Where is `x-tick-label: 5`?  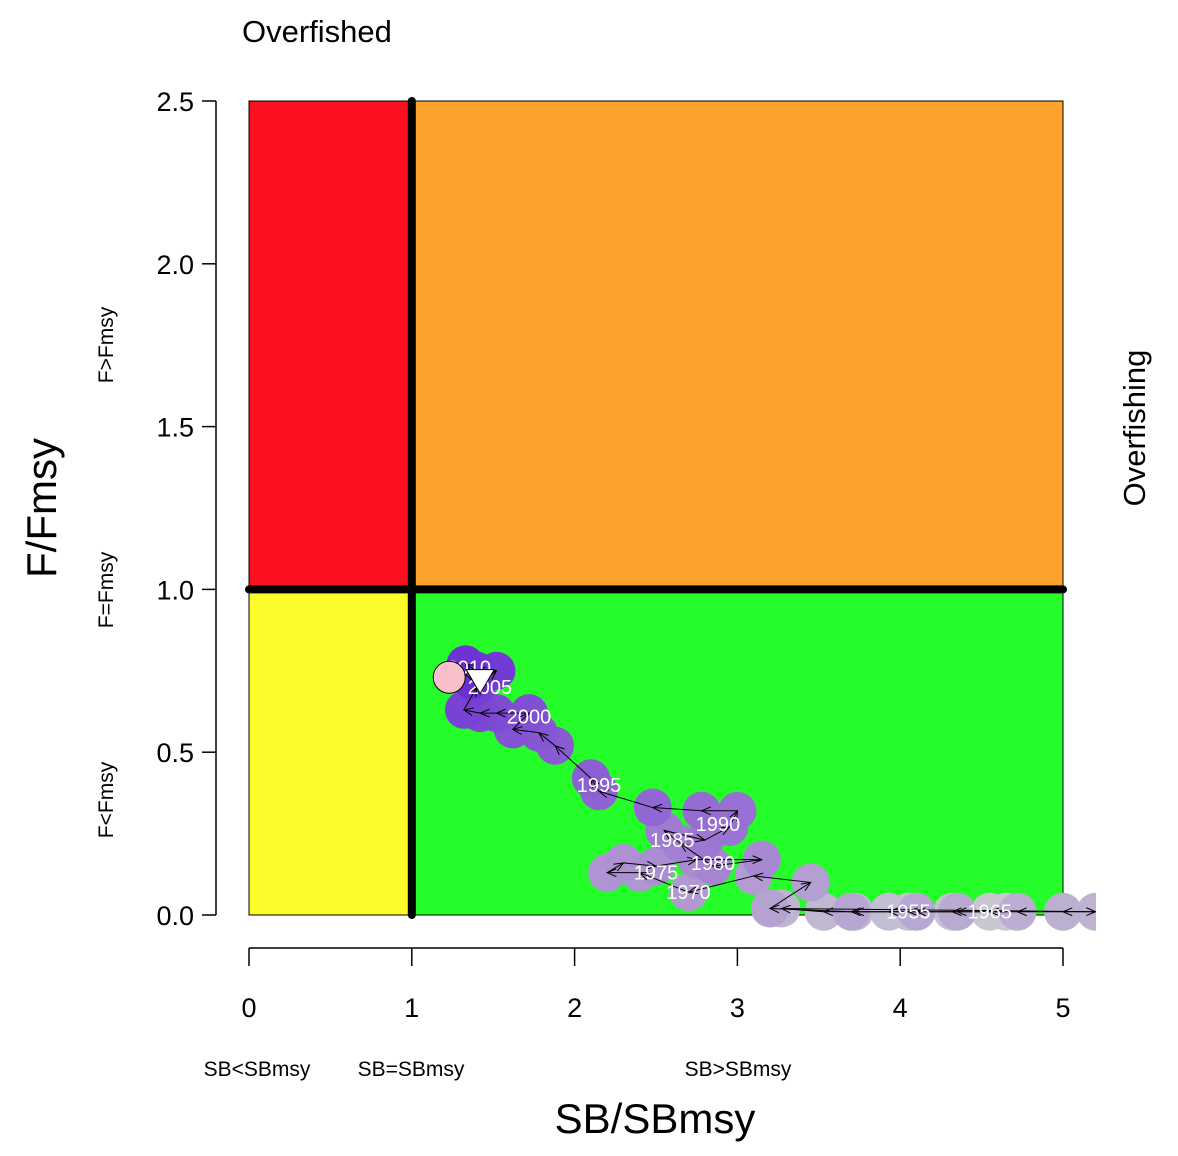
x-tick-label: 5 is located at coordinates (1062, 1008).